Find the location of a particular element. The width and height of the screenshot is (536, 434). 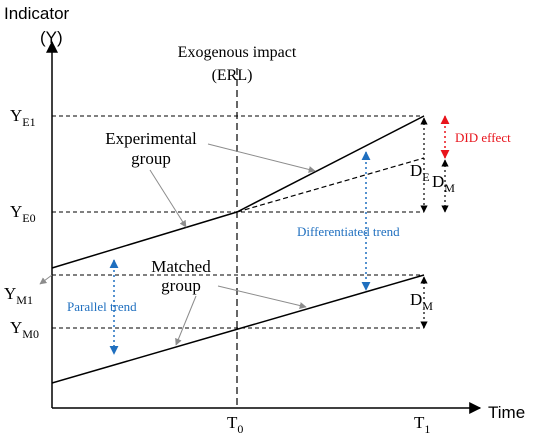

differentiated-trend-label: Differentiated trend is located at coordinates (348, 231).